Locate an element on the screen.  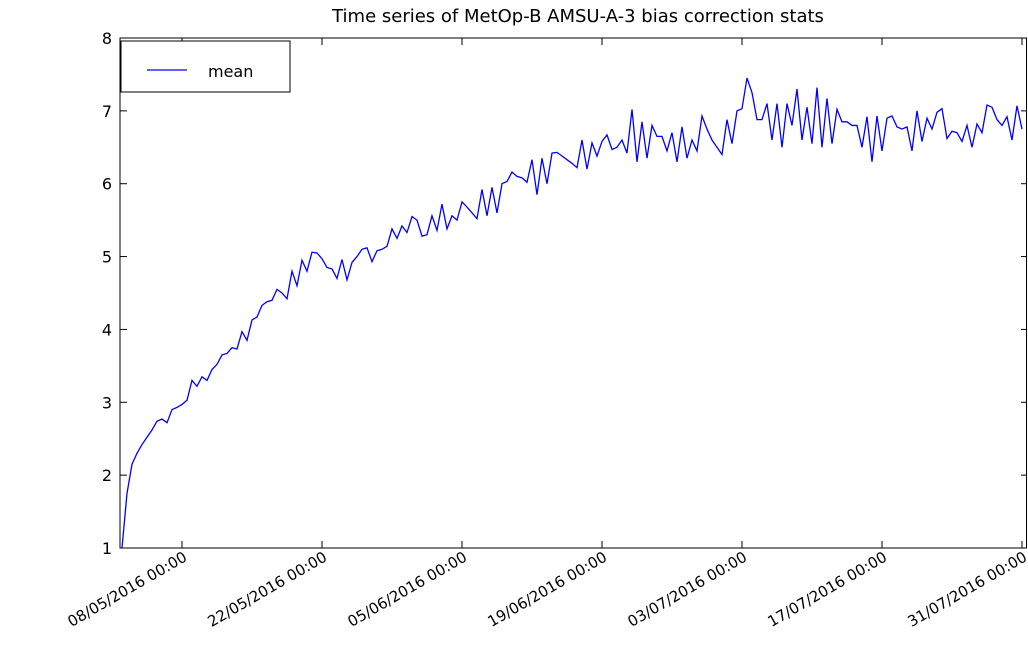
legend-label: mean is located at coordinates (230, 71).